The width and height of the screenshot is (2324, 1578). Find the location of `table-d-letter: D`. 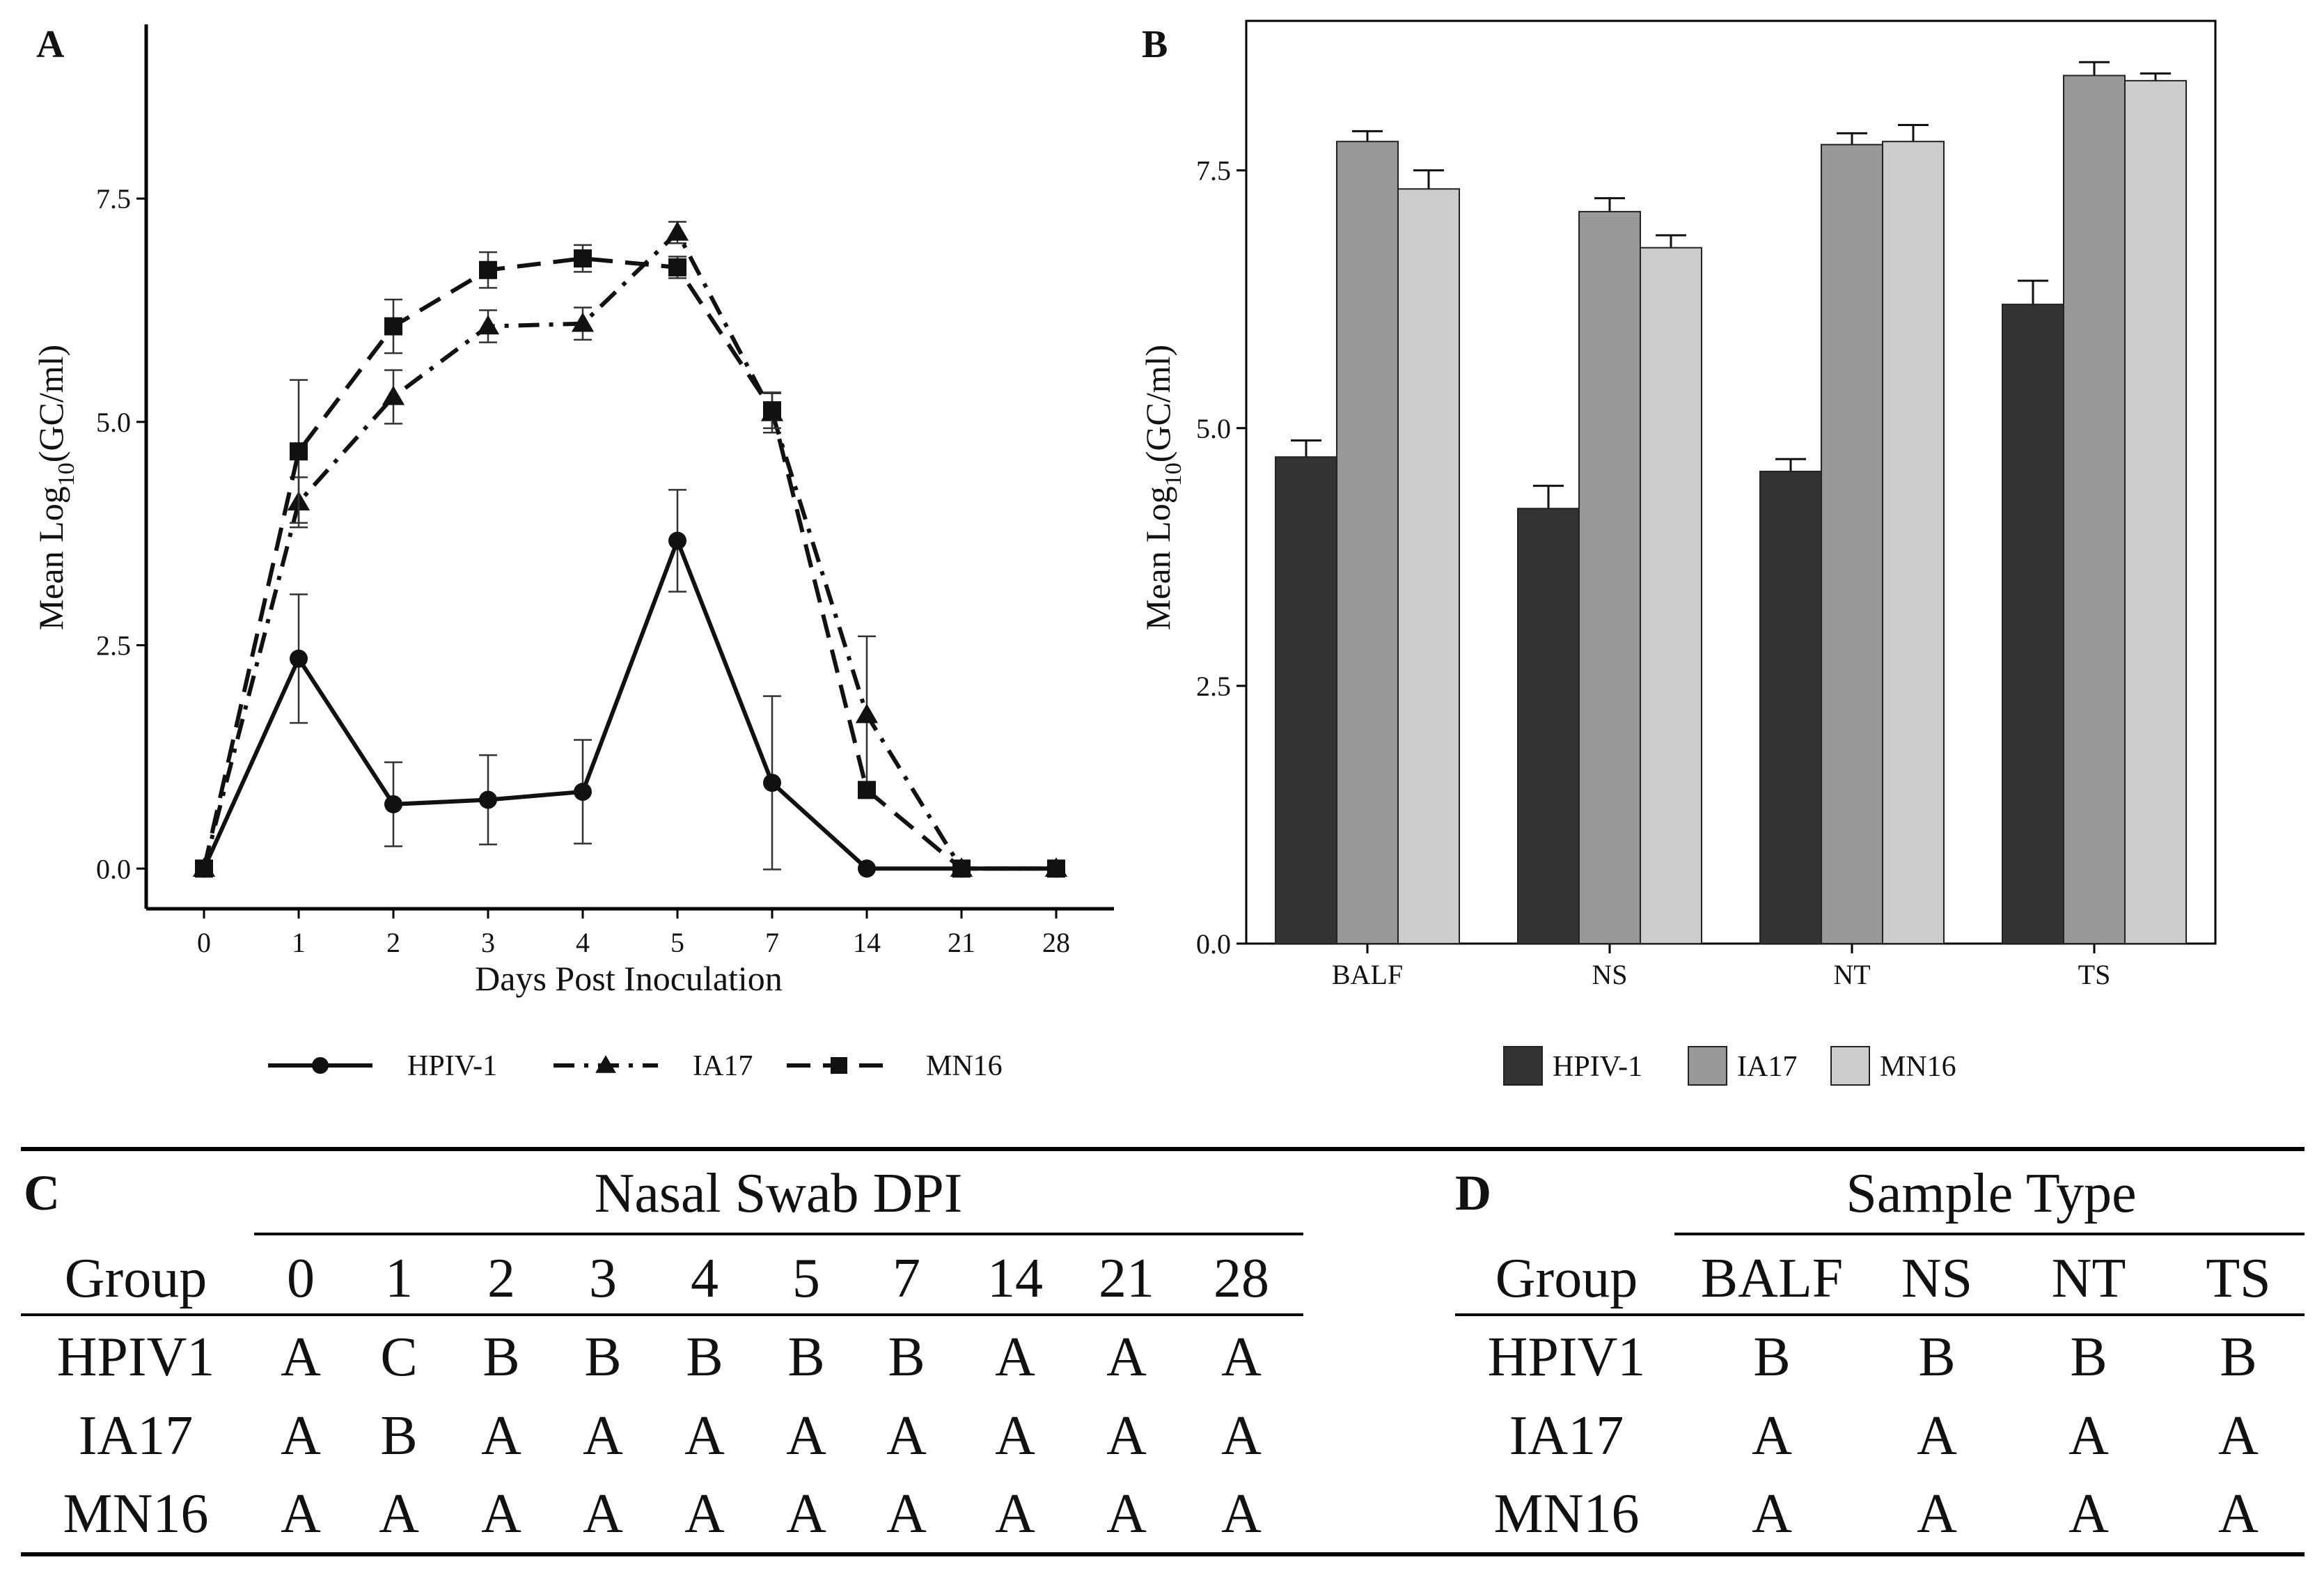

table-d-letter: D is located at coordinates (1473, 1193).